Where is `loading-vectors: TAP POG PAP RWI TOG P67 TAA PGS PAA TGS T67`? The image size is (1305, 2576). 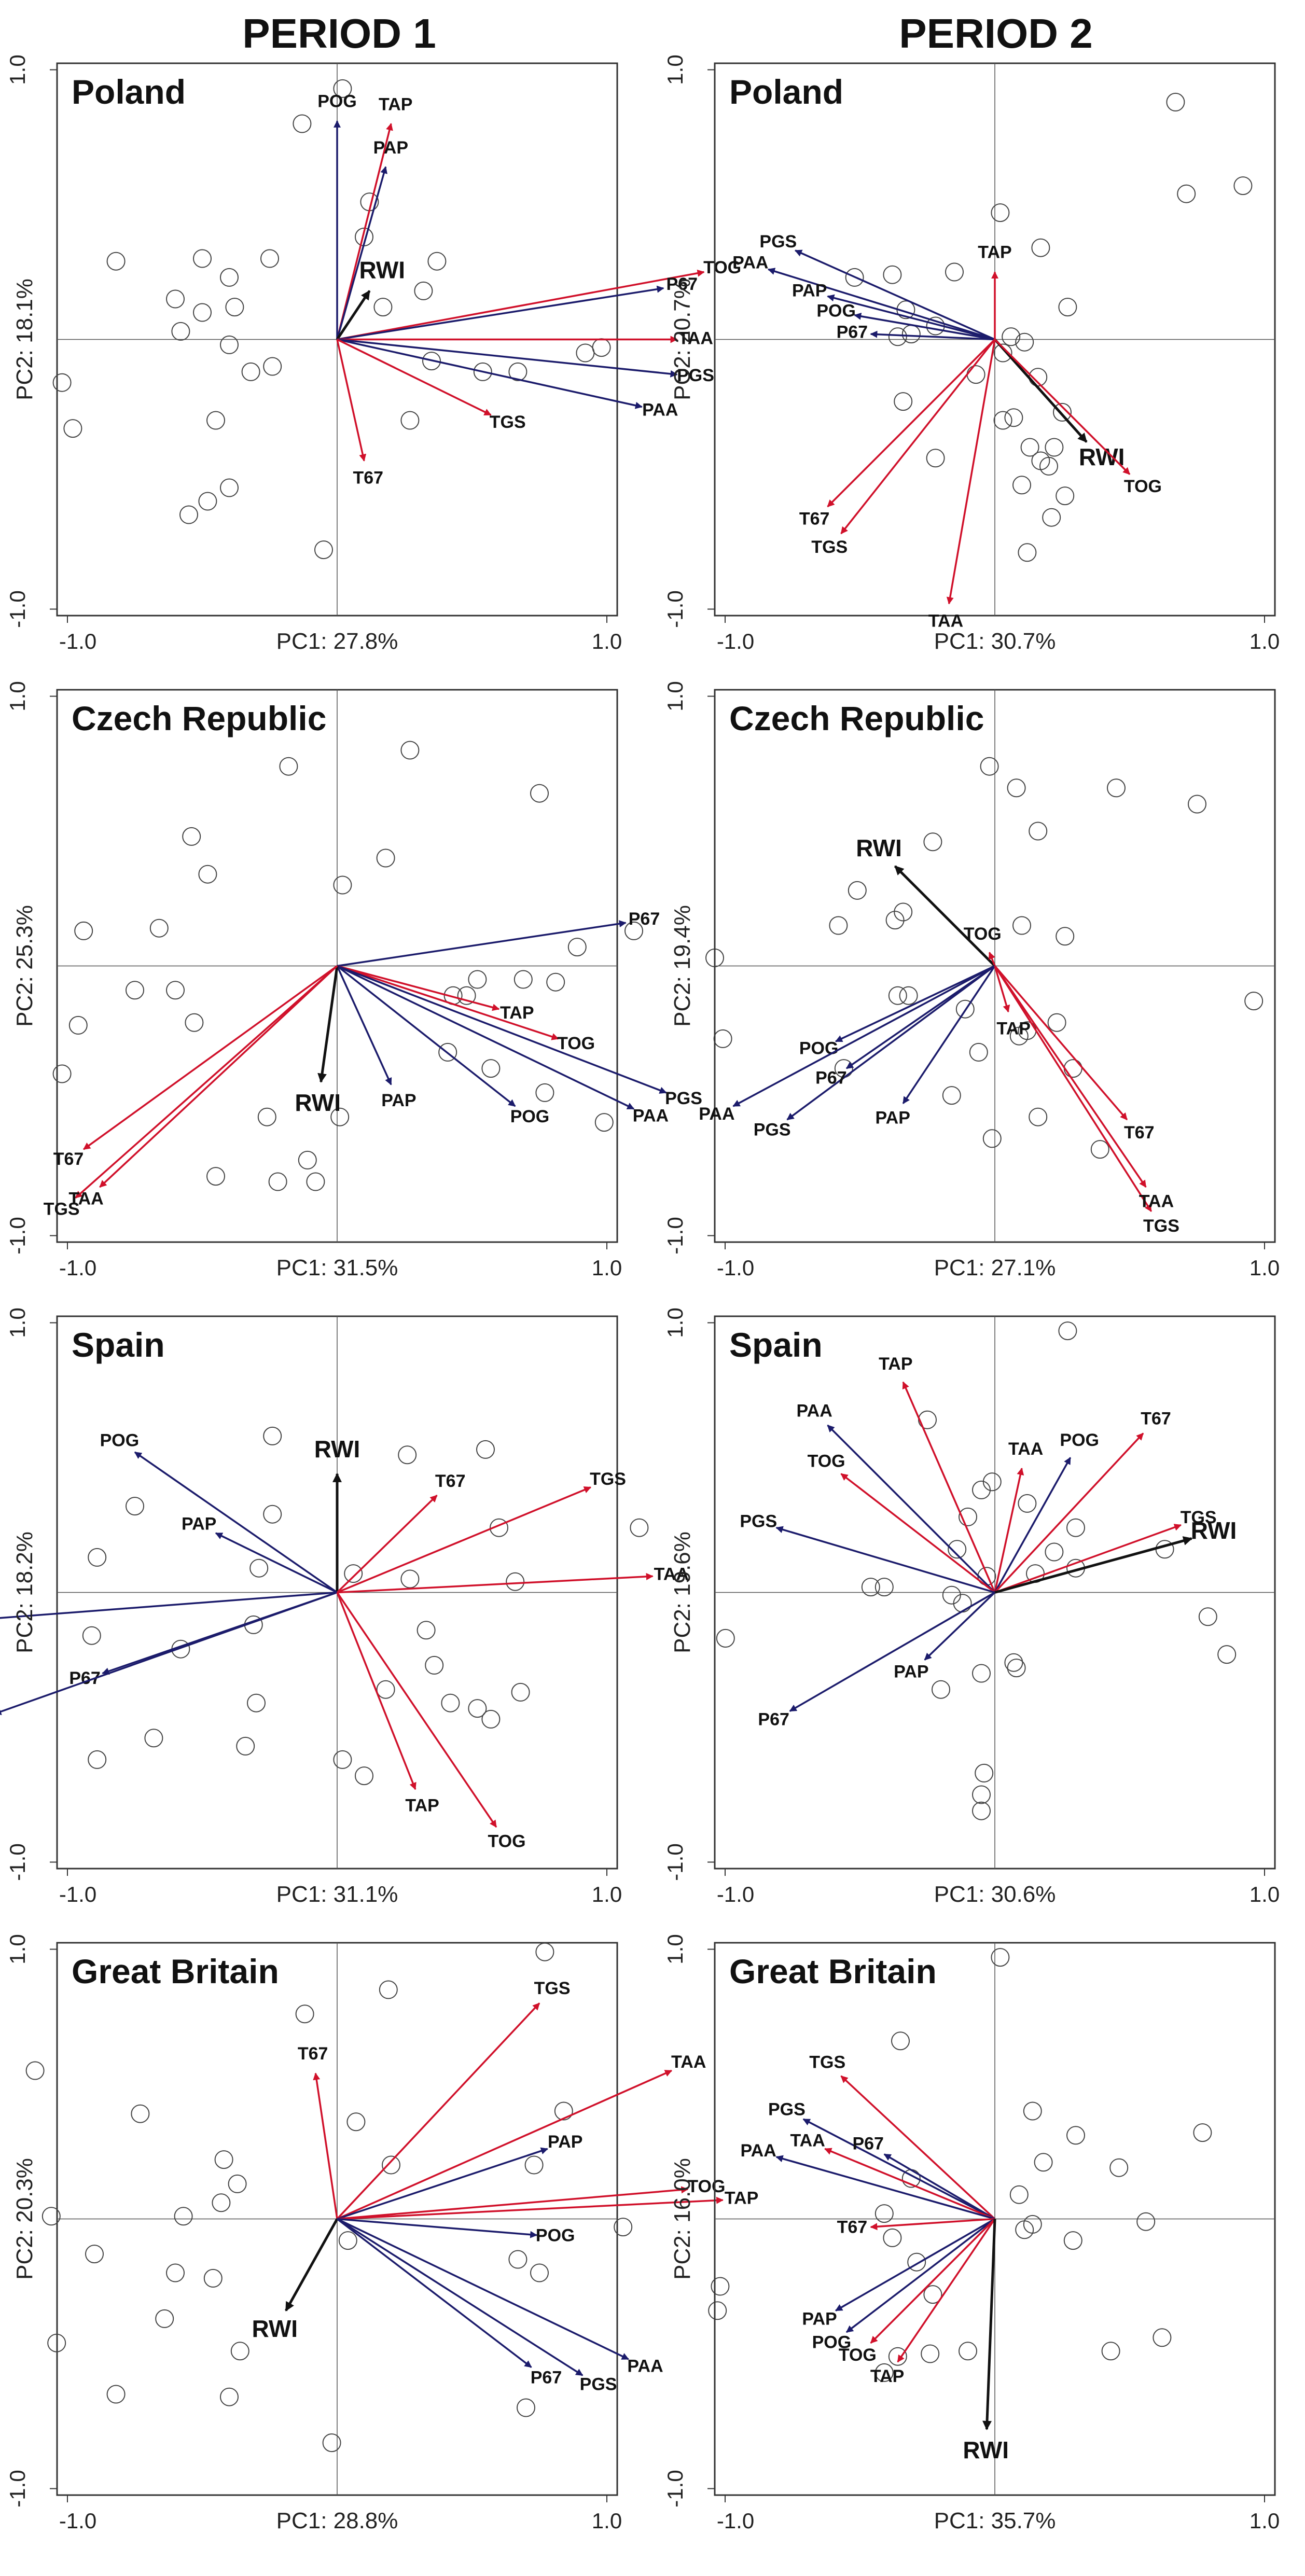 loading-vectors: TAP POG PAP RWI TOG P67 TAA PGS PAA TGS T67 is located at coordinates (529, 289).